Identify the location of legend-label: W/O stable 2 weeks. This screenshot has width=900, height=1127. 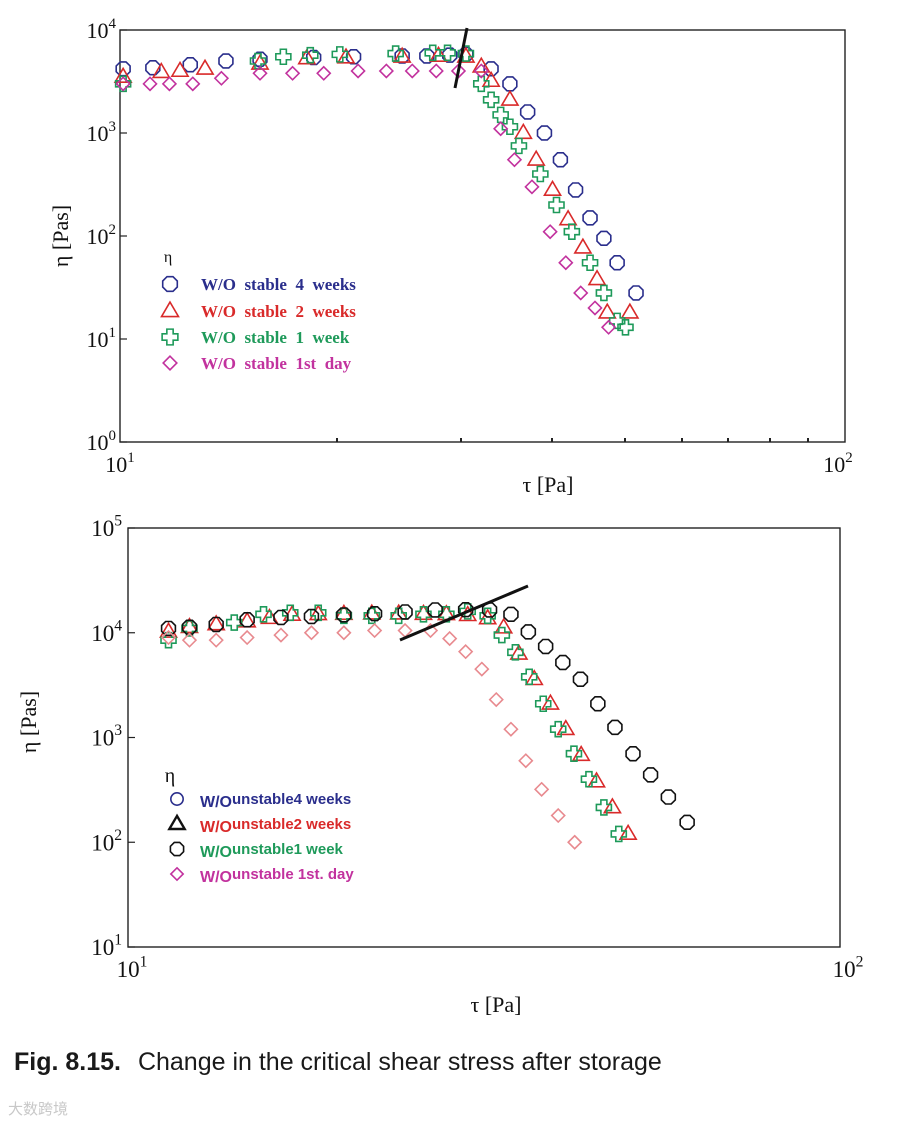
(278, 311).